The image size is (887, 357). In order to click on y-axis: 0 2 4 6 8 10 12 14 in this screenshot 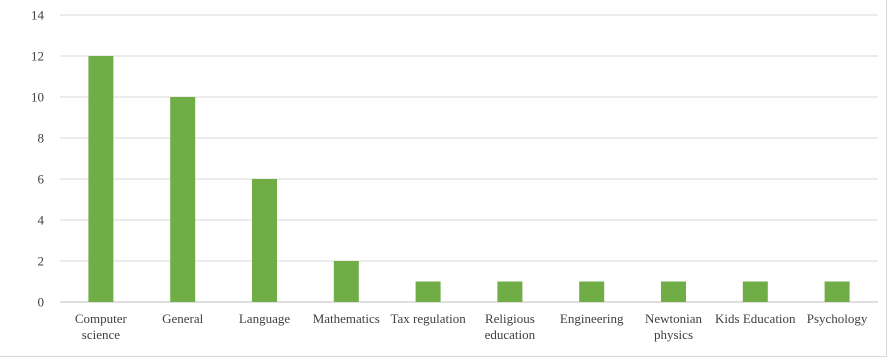, I will do `click(38, 159)`.